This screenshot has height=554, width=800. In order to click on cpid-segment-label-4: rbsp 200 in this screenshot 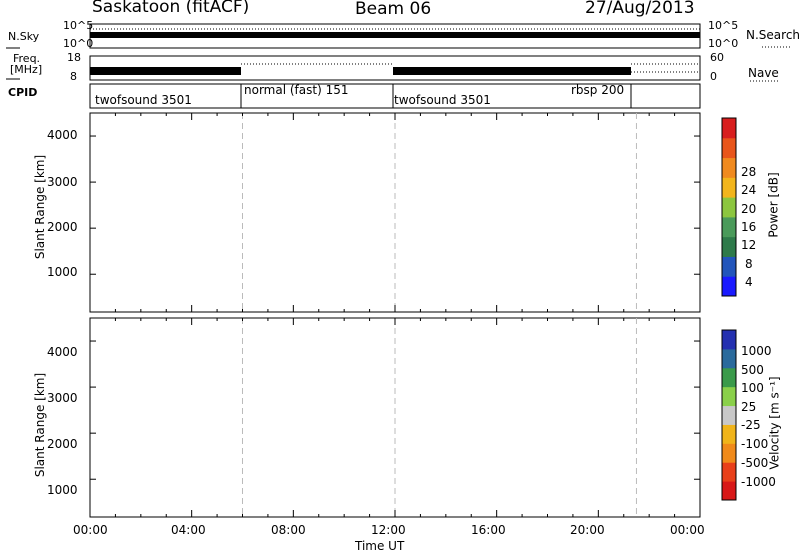, I will do `click(598, 90)`.